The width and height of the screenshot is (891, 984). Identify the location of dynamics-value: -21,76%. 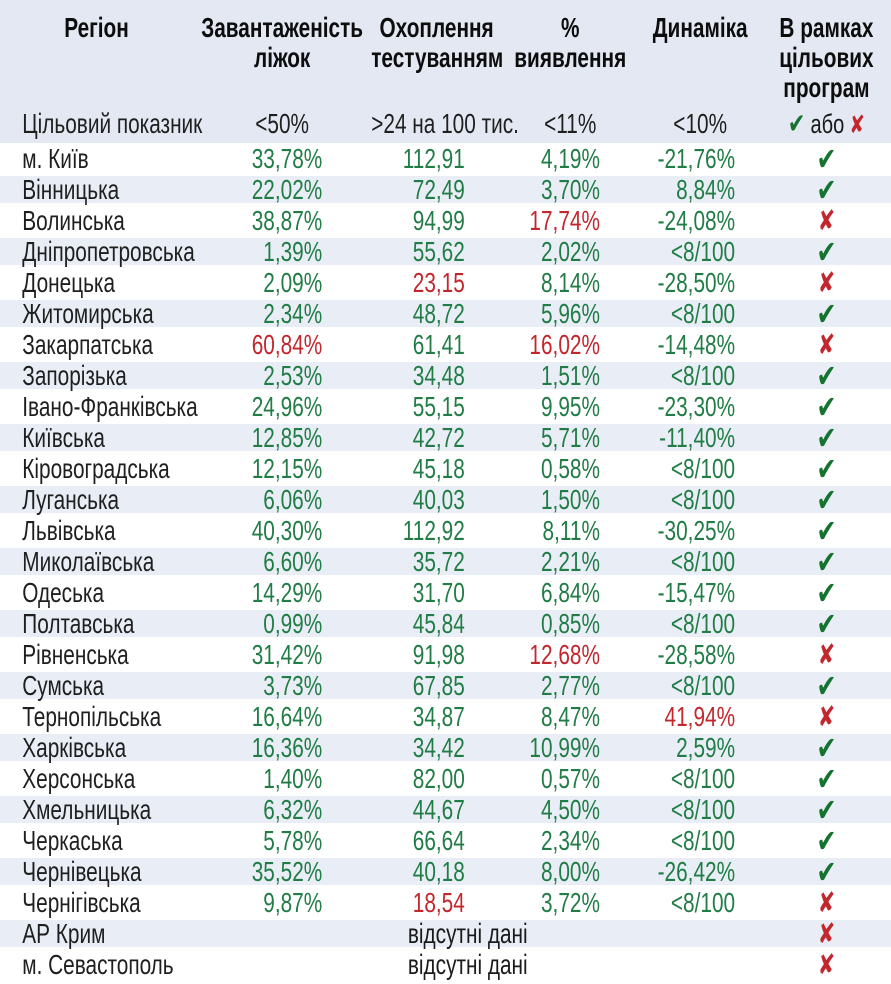
(696, 158).